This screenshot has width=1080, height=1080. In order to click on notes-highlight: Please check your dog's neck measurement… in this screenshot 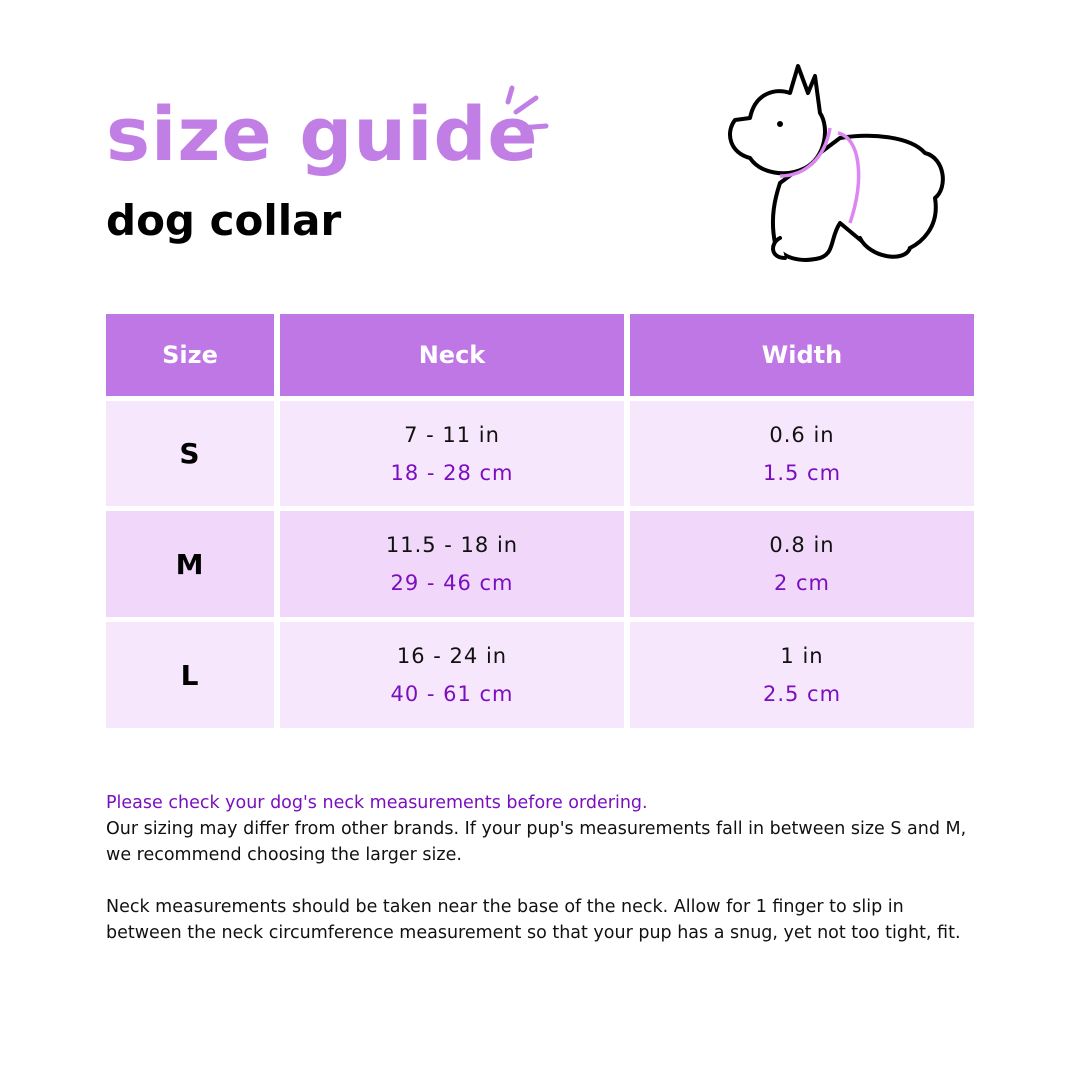, I will do `click(377, 803)`.